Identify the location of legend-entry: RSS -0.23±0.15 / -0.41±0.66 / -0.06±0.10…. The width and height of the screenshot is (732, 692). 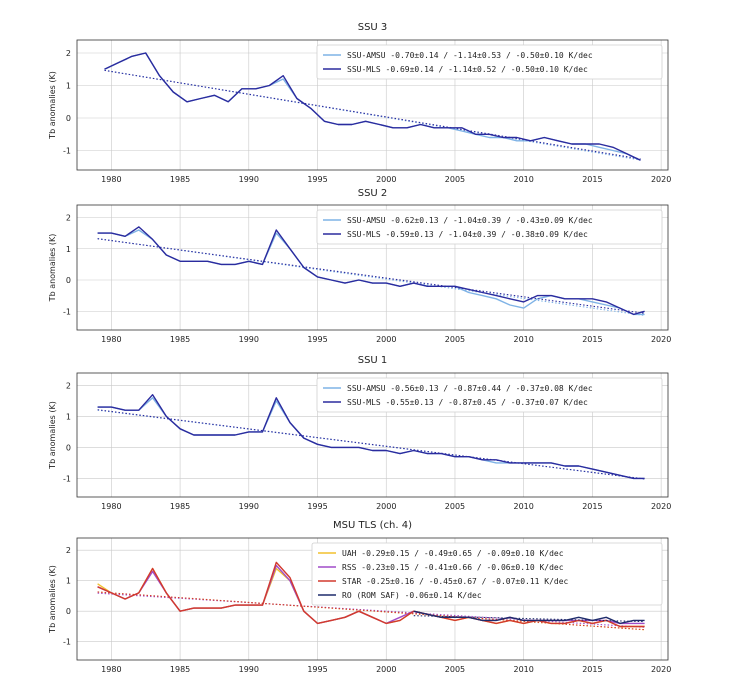
(453, 567).